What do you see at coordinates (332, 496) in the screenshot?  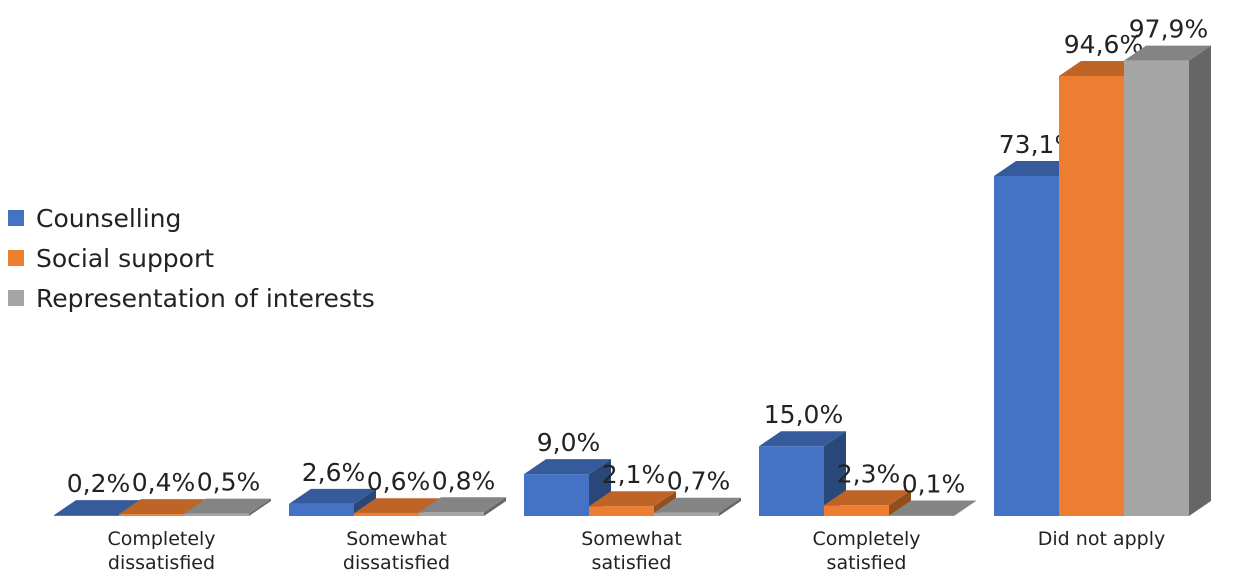 I see `bar-top-counselling-somewhat-dissatisfied` at bounding box center [332, 496].